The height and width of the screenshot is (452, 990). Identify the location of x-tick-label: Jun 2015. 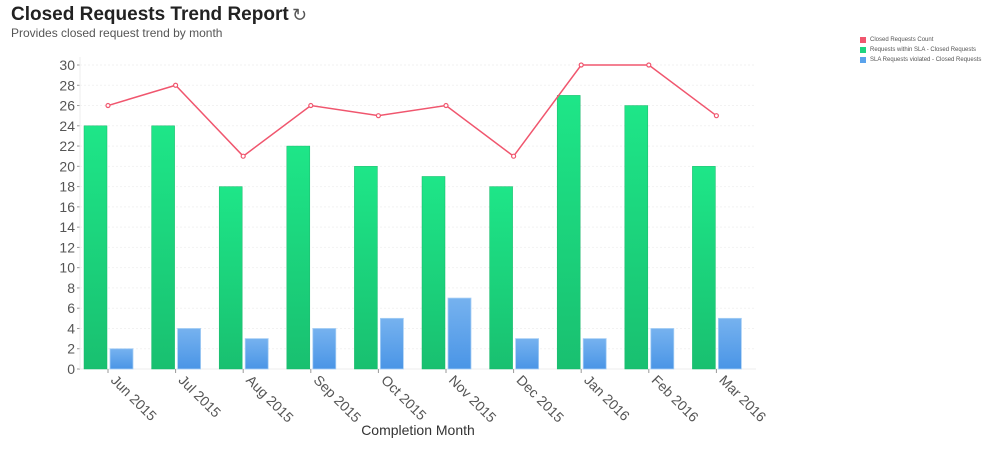
(134, 398).